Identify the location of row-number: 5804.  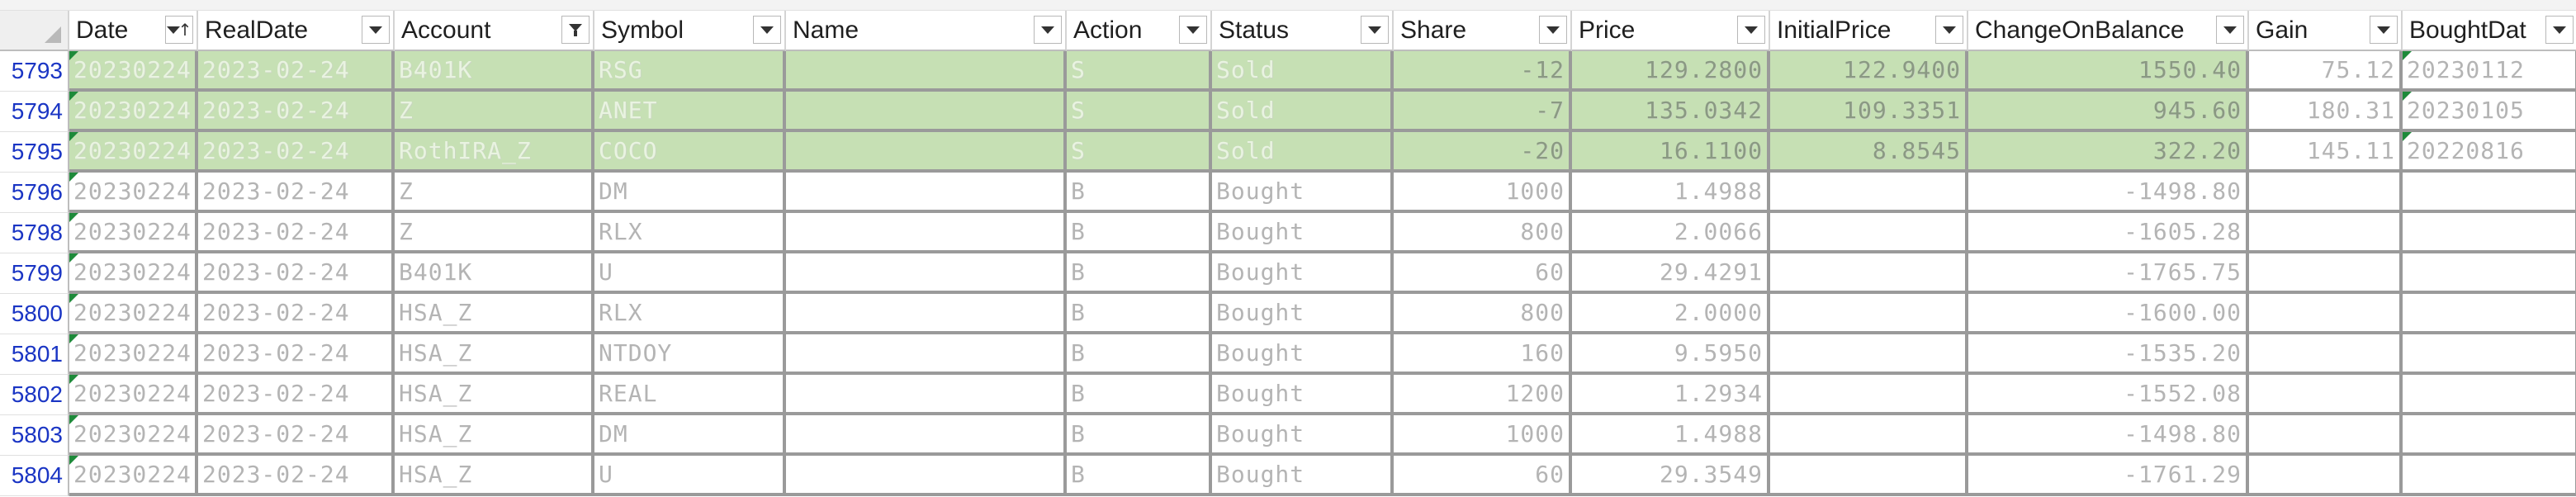
(34, 476).